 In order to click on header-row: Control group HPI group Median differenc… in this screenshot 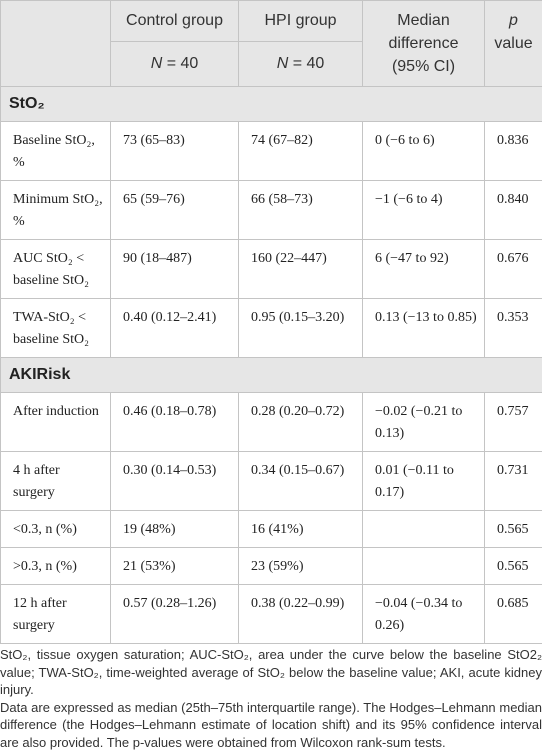, I will do `click(271, 21)`.